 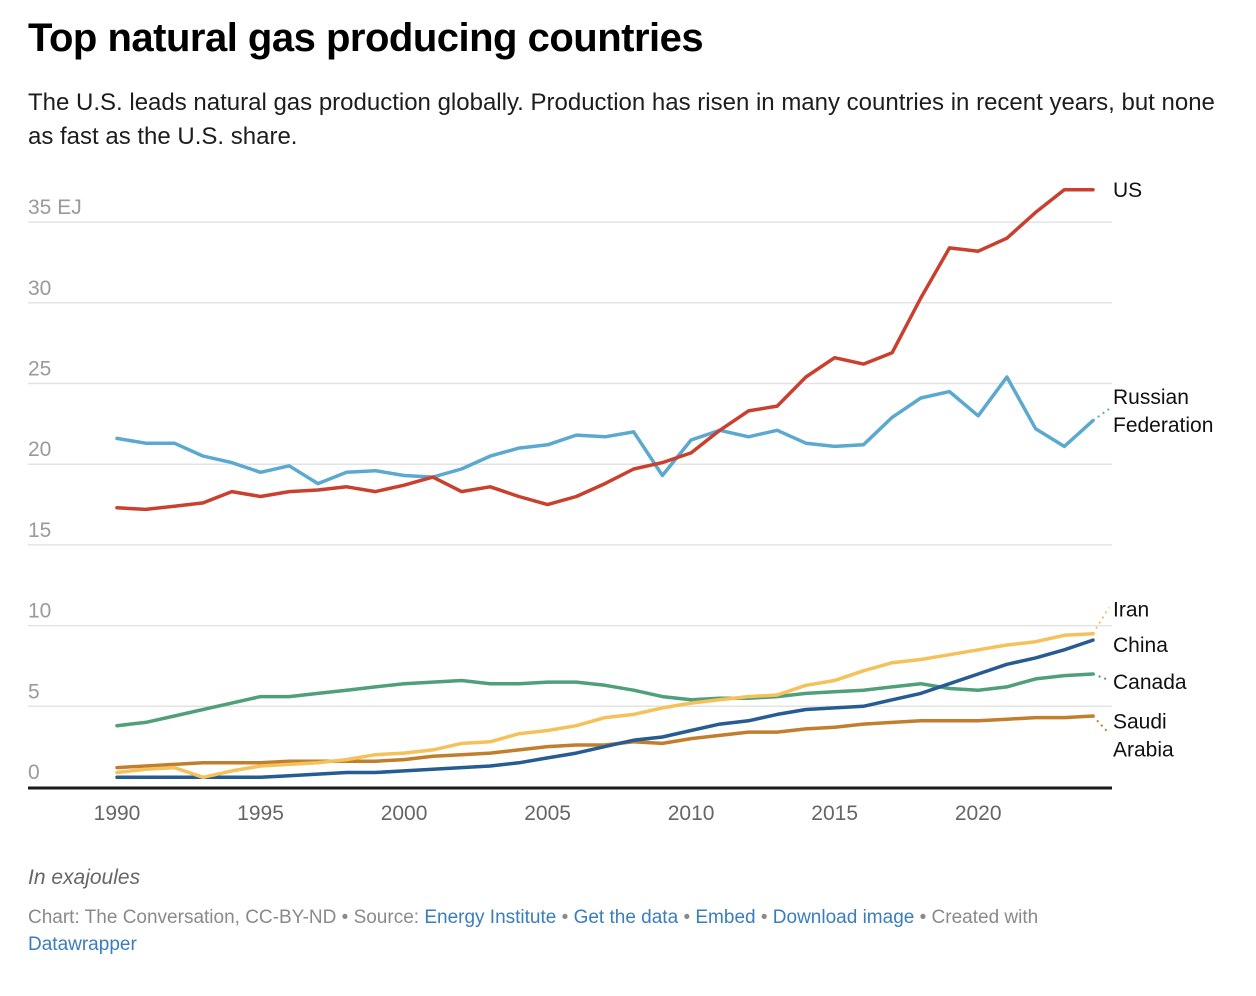 What do you see at coordinates (260, 813) in the screenshot?
I see `x-tick-label: 1995` at bounding box center [260, 813].